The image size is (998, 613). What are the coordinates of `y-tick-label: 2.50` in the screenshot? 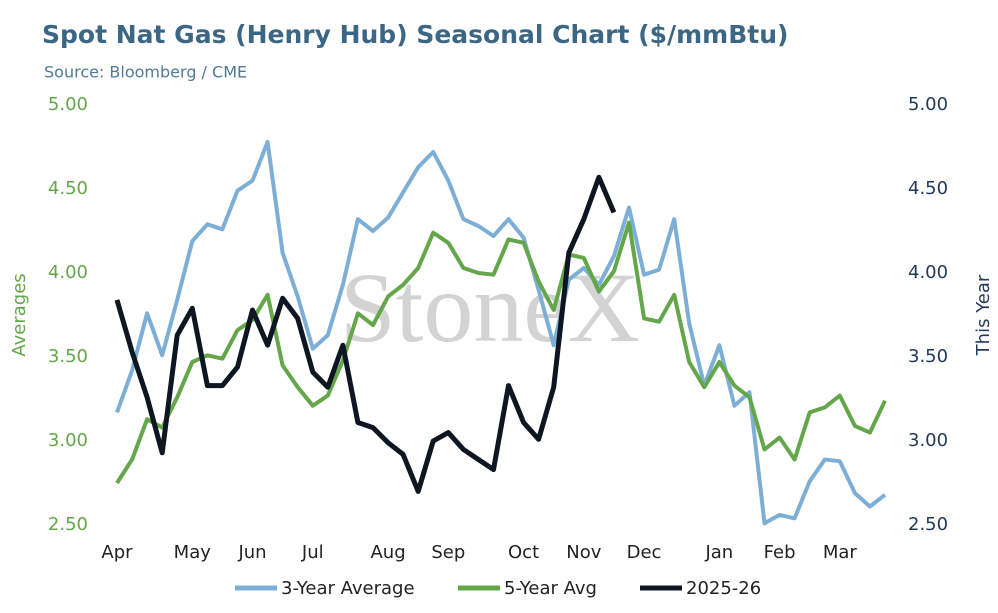 It's located at (68, 524).